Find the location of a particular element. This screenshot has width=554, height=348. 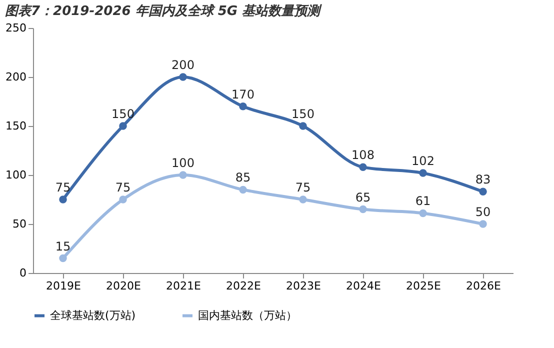

x-tick-label: 2019E is located at coordinates (64, 286).